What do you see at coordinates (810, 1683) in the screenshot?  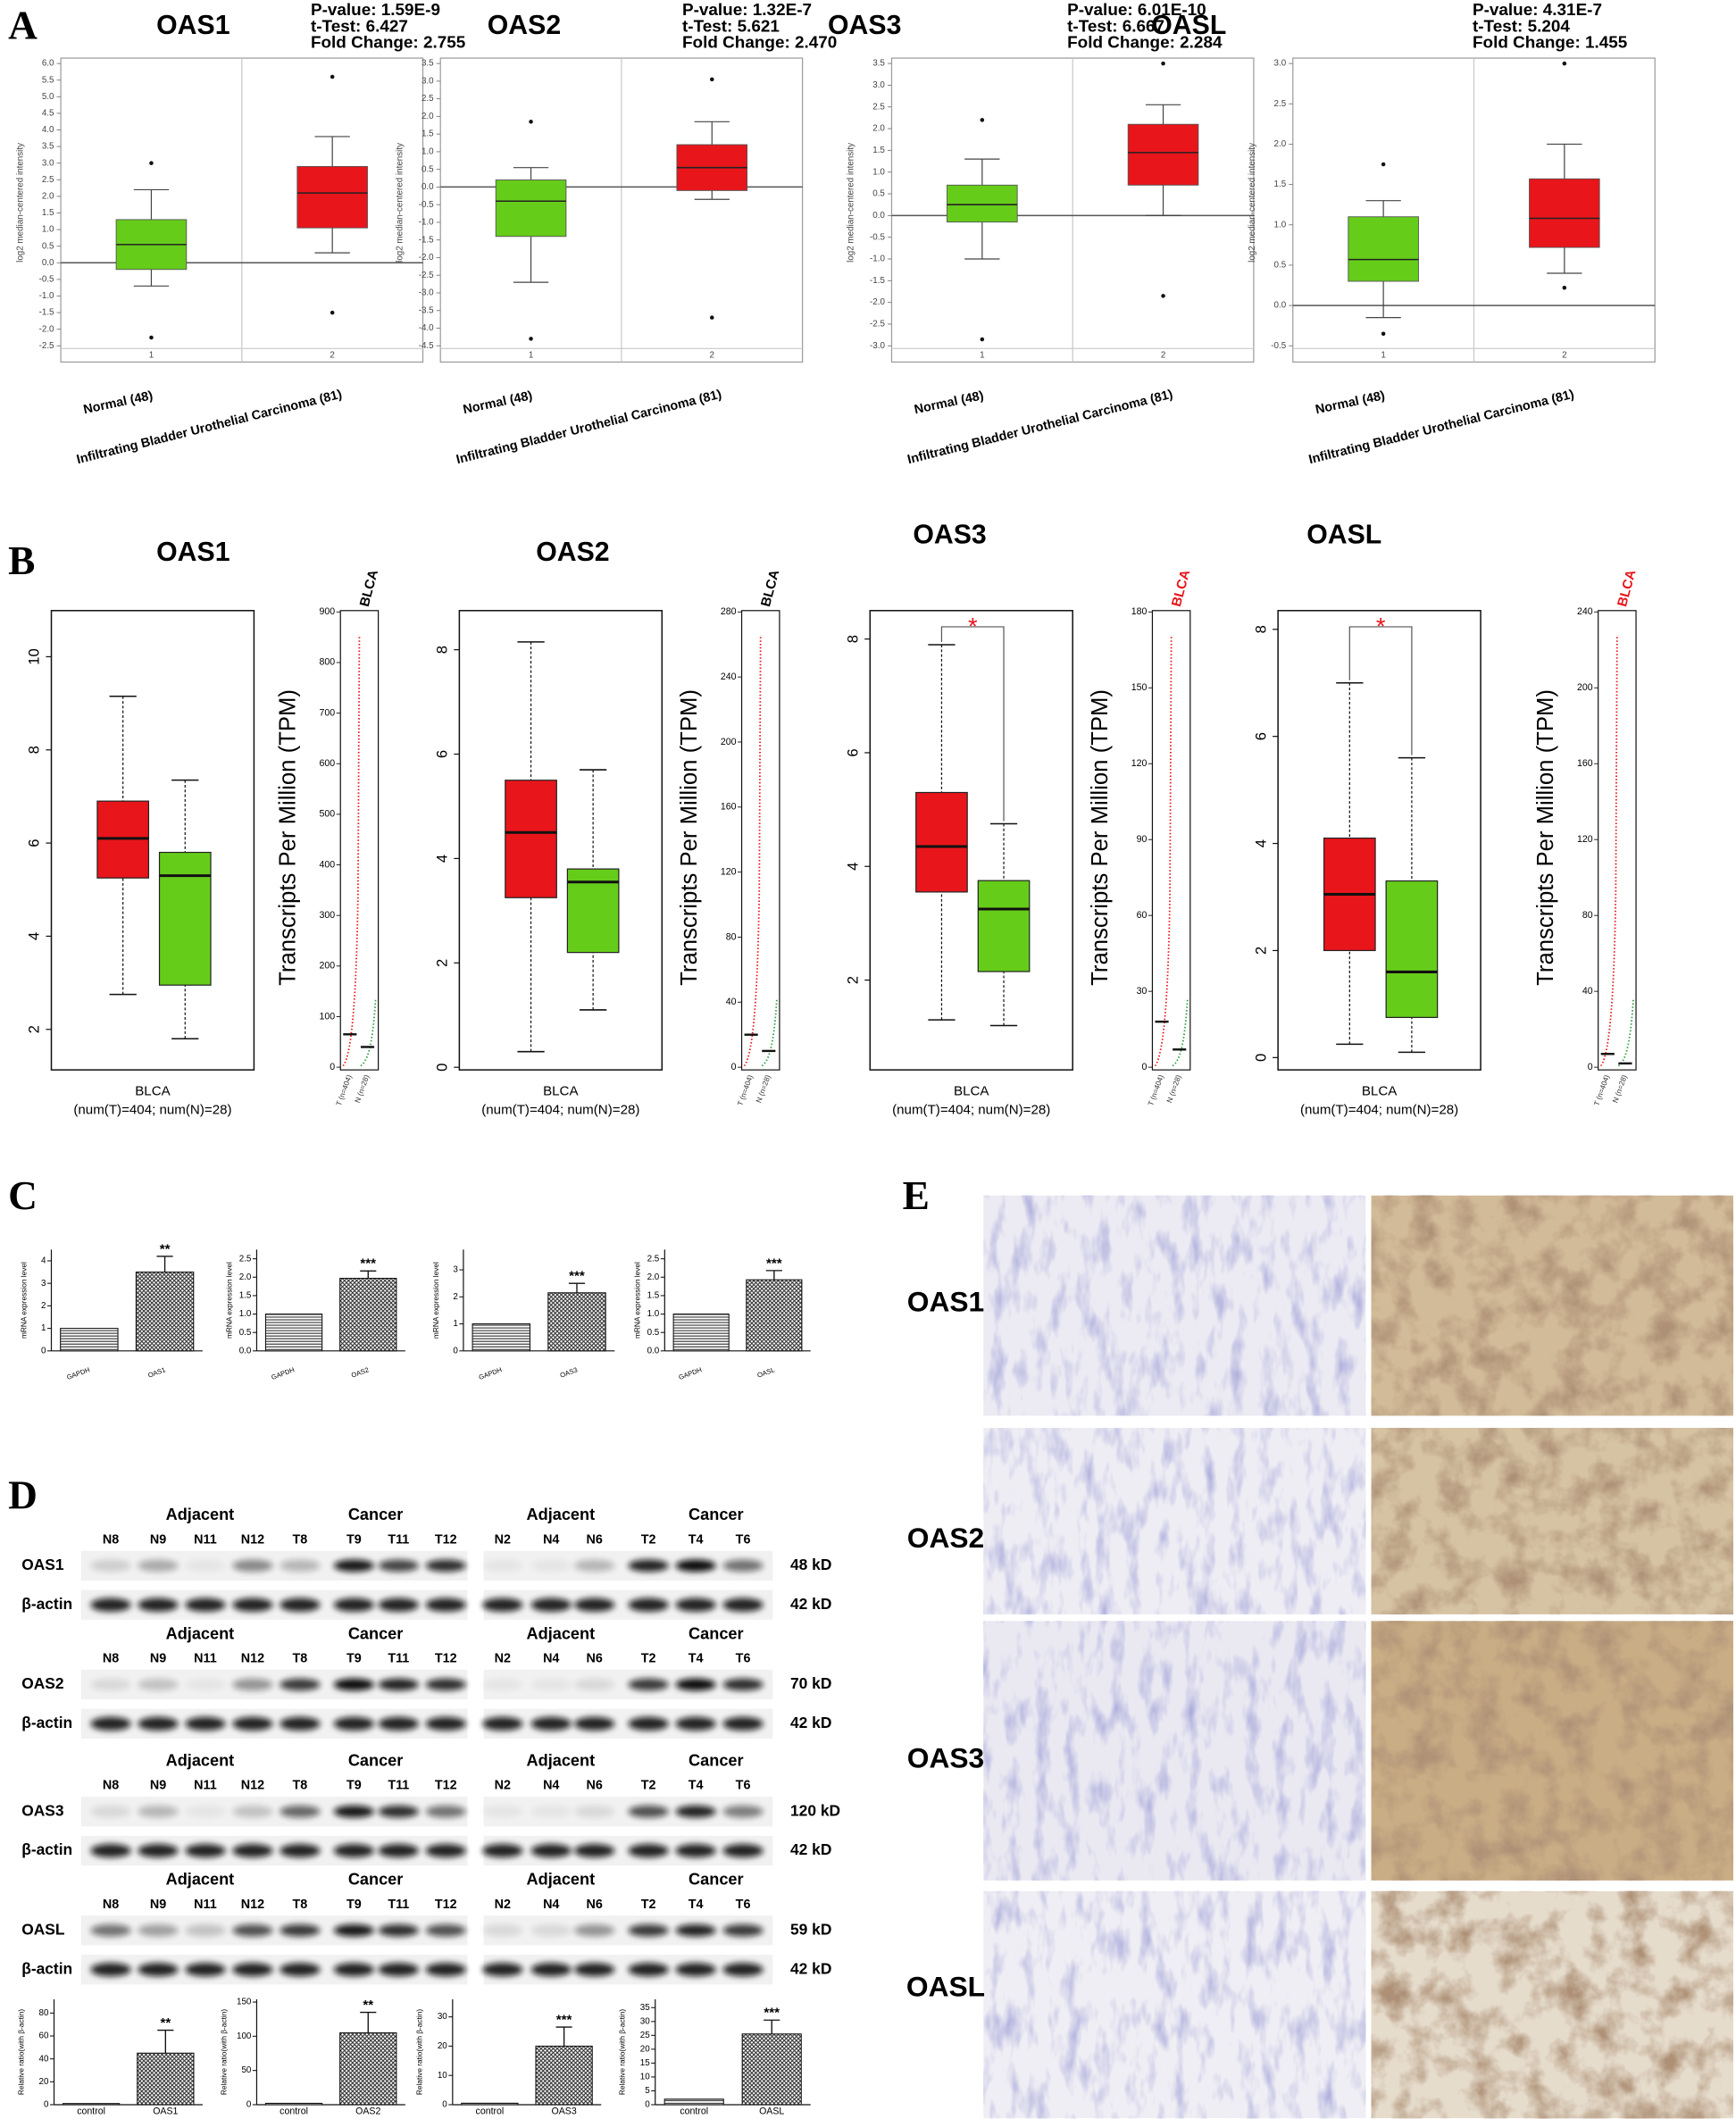 I see `size-label: 70 kD` at bounding box center [810, 1683].